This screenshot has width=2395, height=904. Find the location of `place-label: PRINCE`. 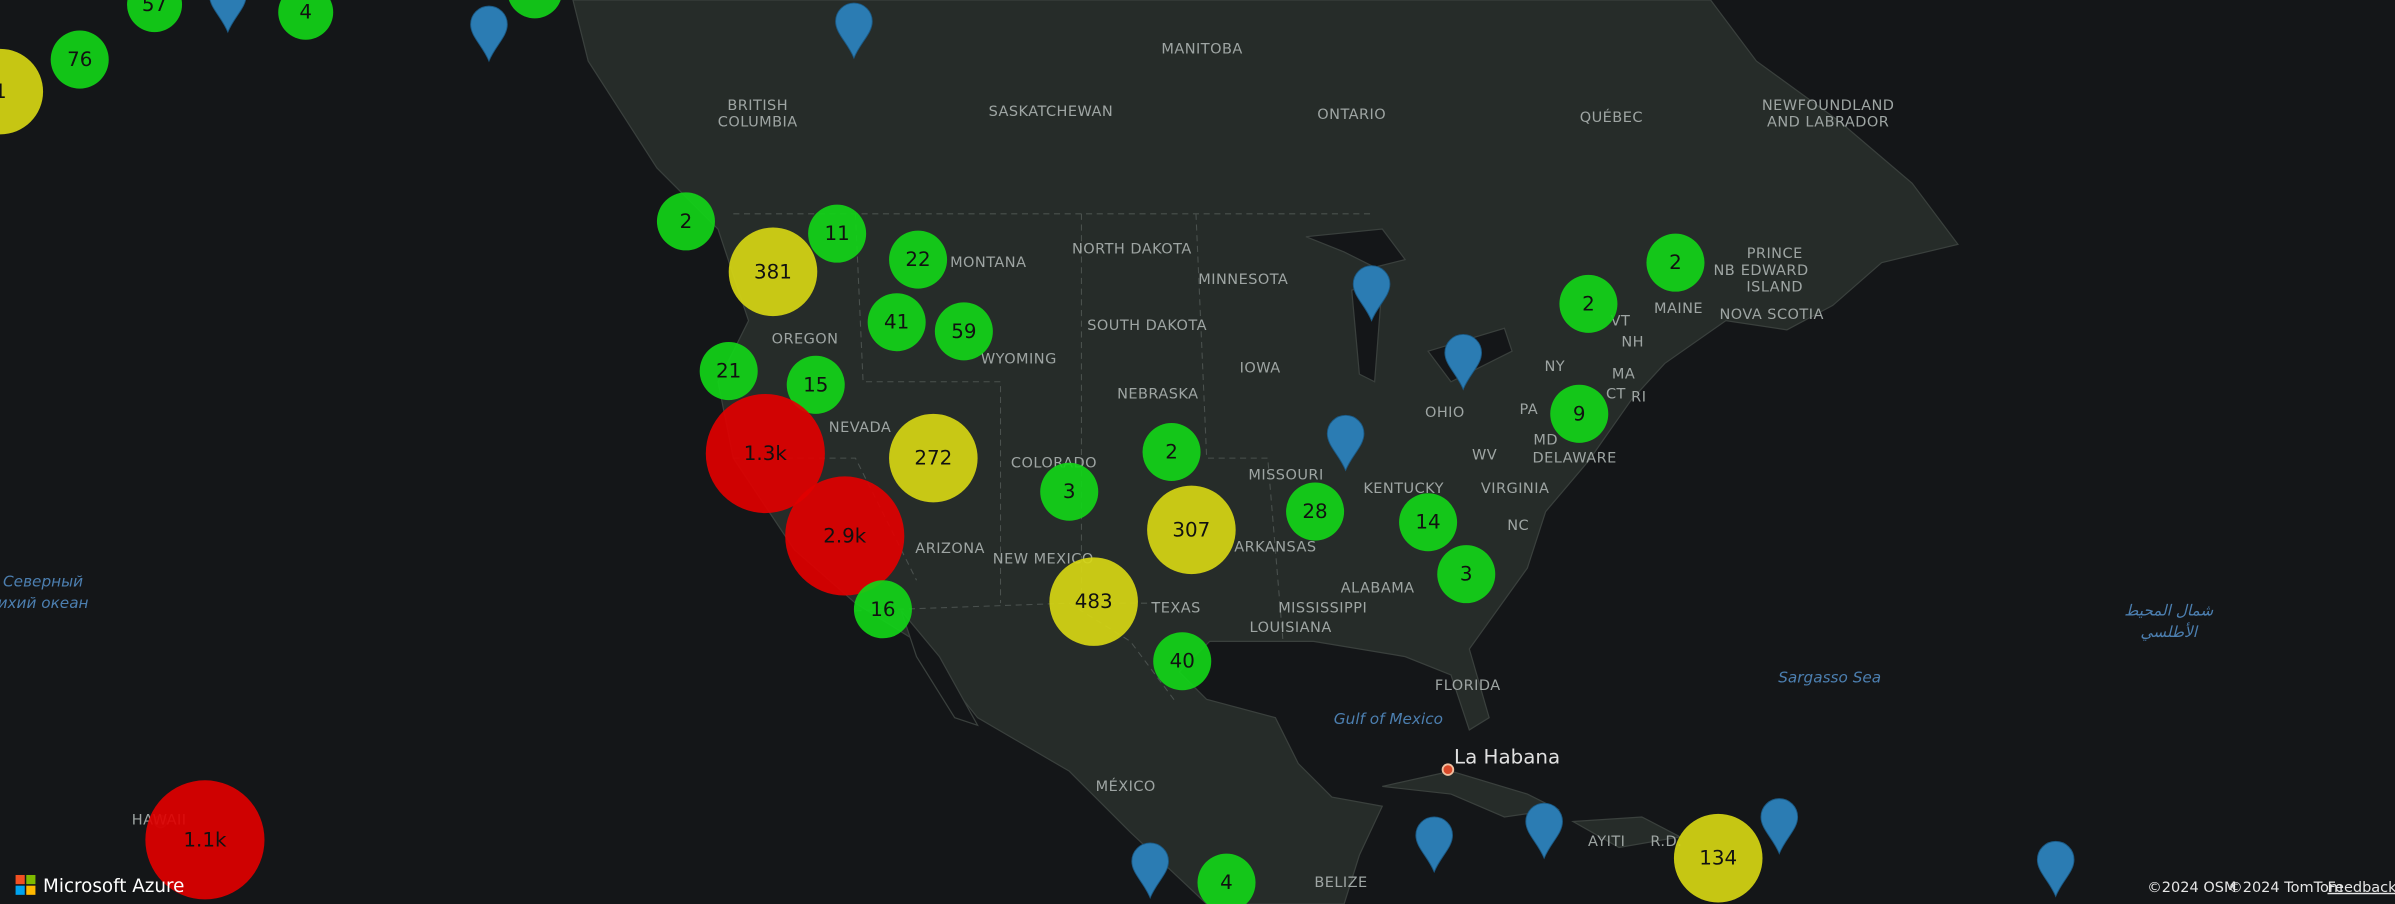

place-label: PRINCE is located at coordinates (1775, 254).